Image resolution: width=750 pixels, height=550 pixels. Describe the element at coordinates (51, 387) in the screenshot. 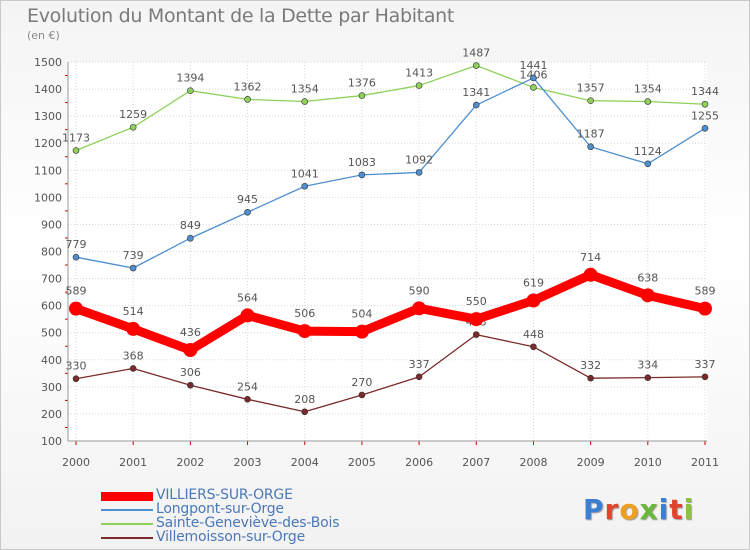

I see `y-tick-label: 300` at that location.